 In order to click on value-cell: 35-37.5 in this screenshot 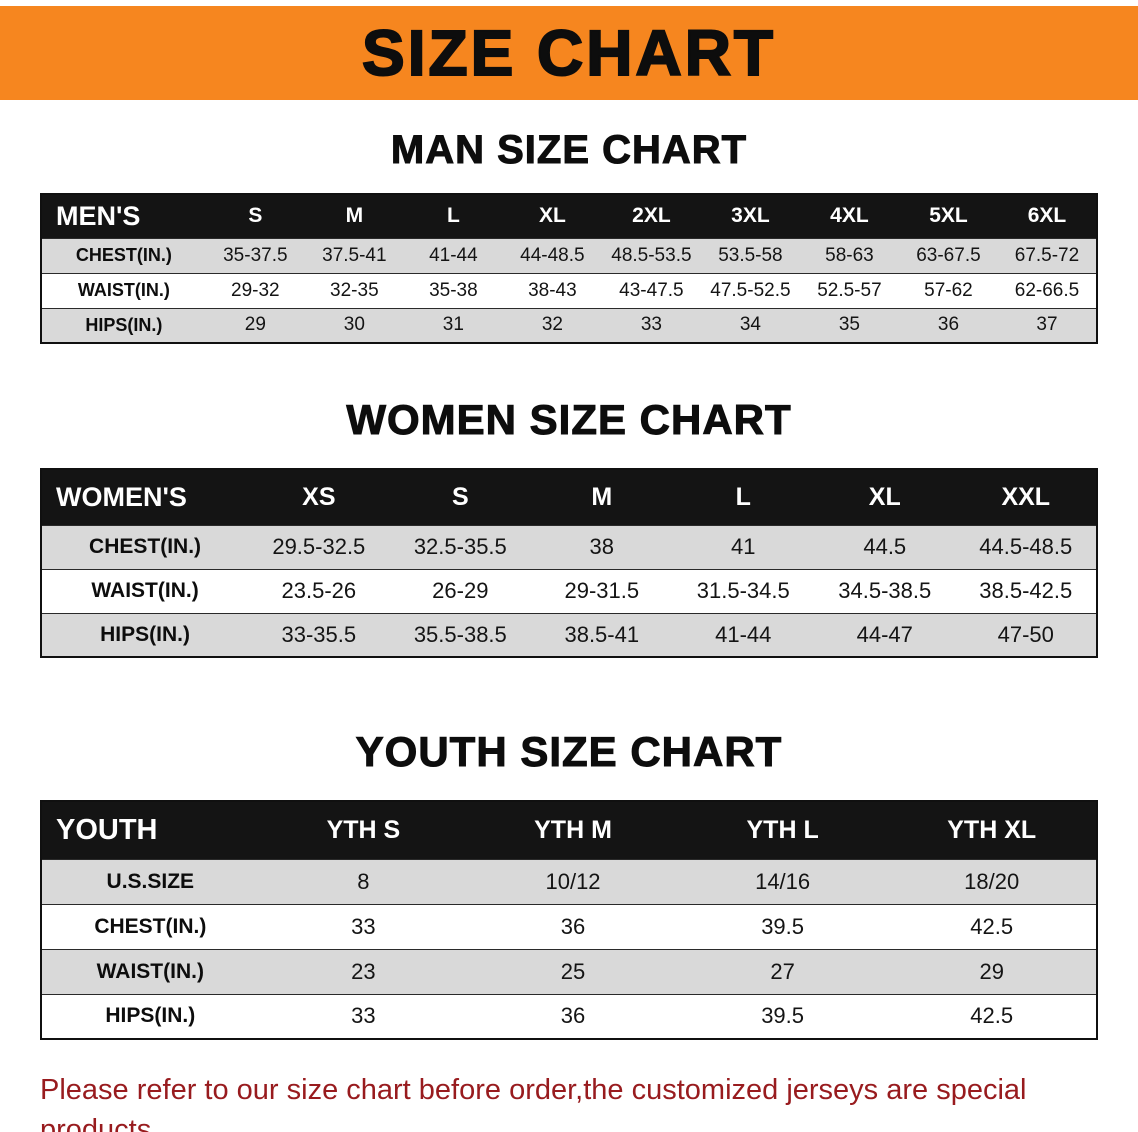, I will do `click(255, 255)`.